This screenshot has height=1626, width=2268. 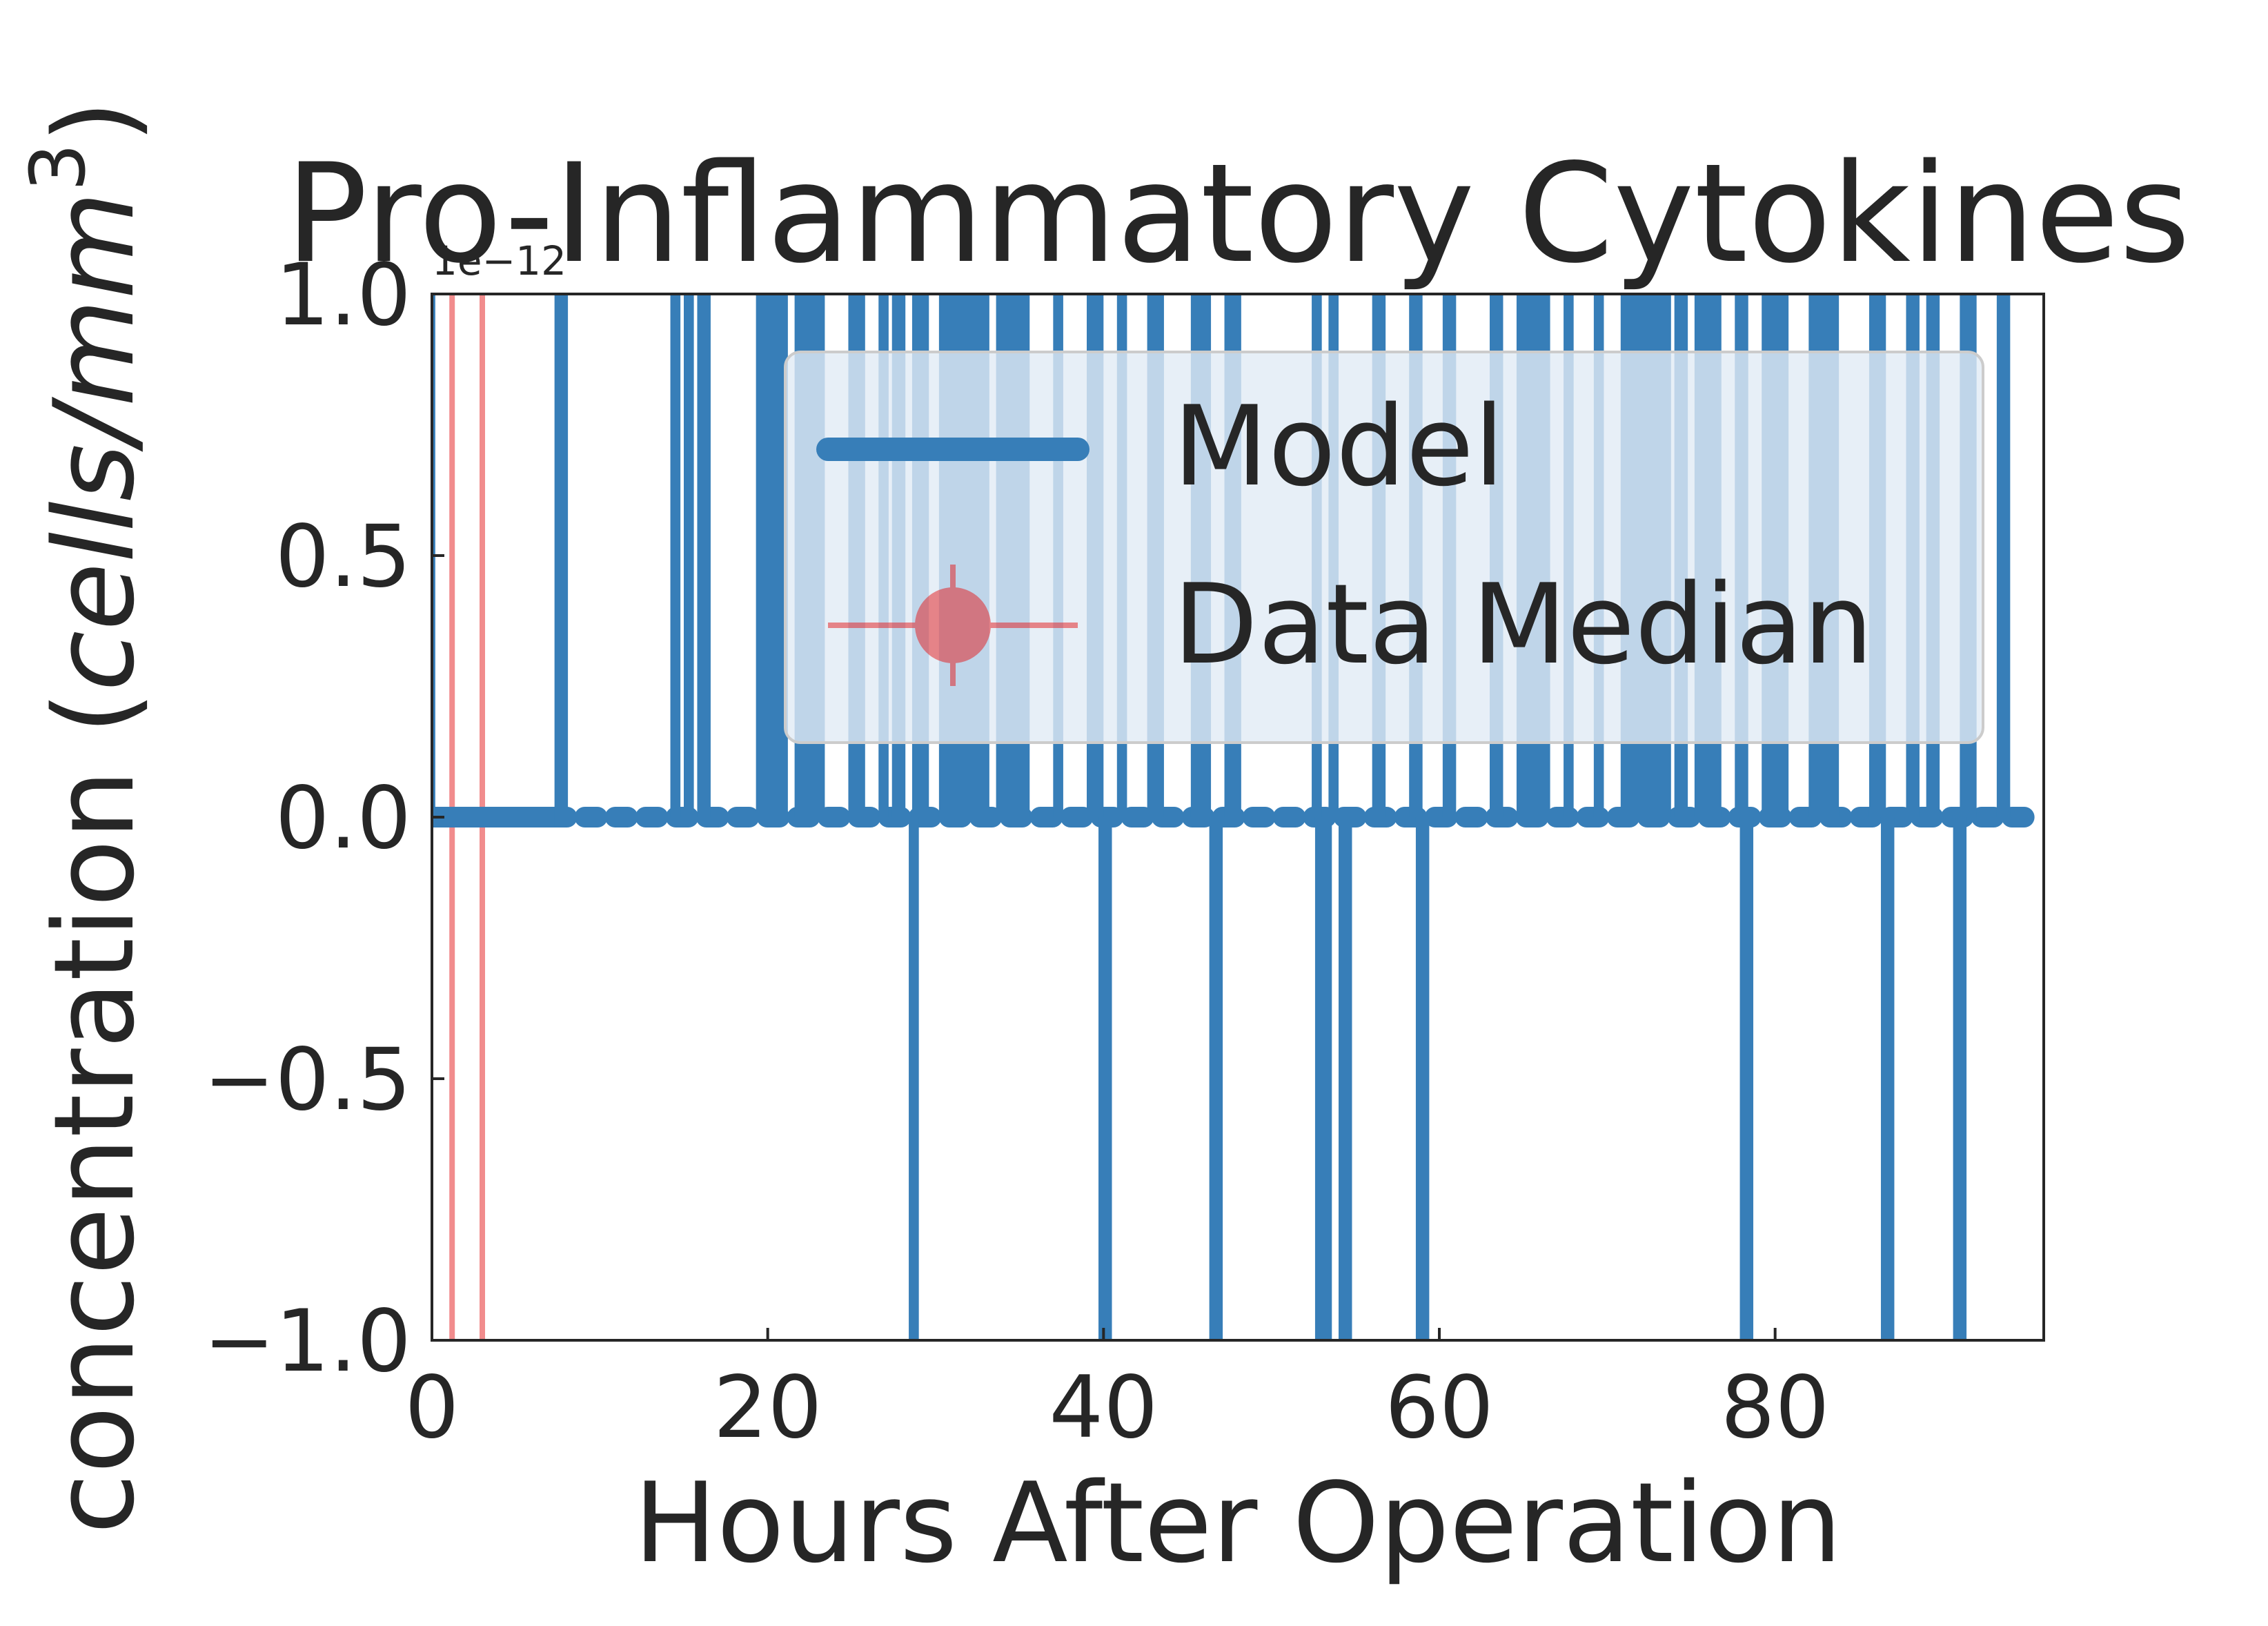 What do you see at coordinates (94, 1113) in the screenshot?
I see `y-label-prefix: concentration (` at bounding box center [94, 1113].